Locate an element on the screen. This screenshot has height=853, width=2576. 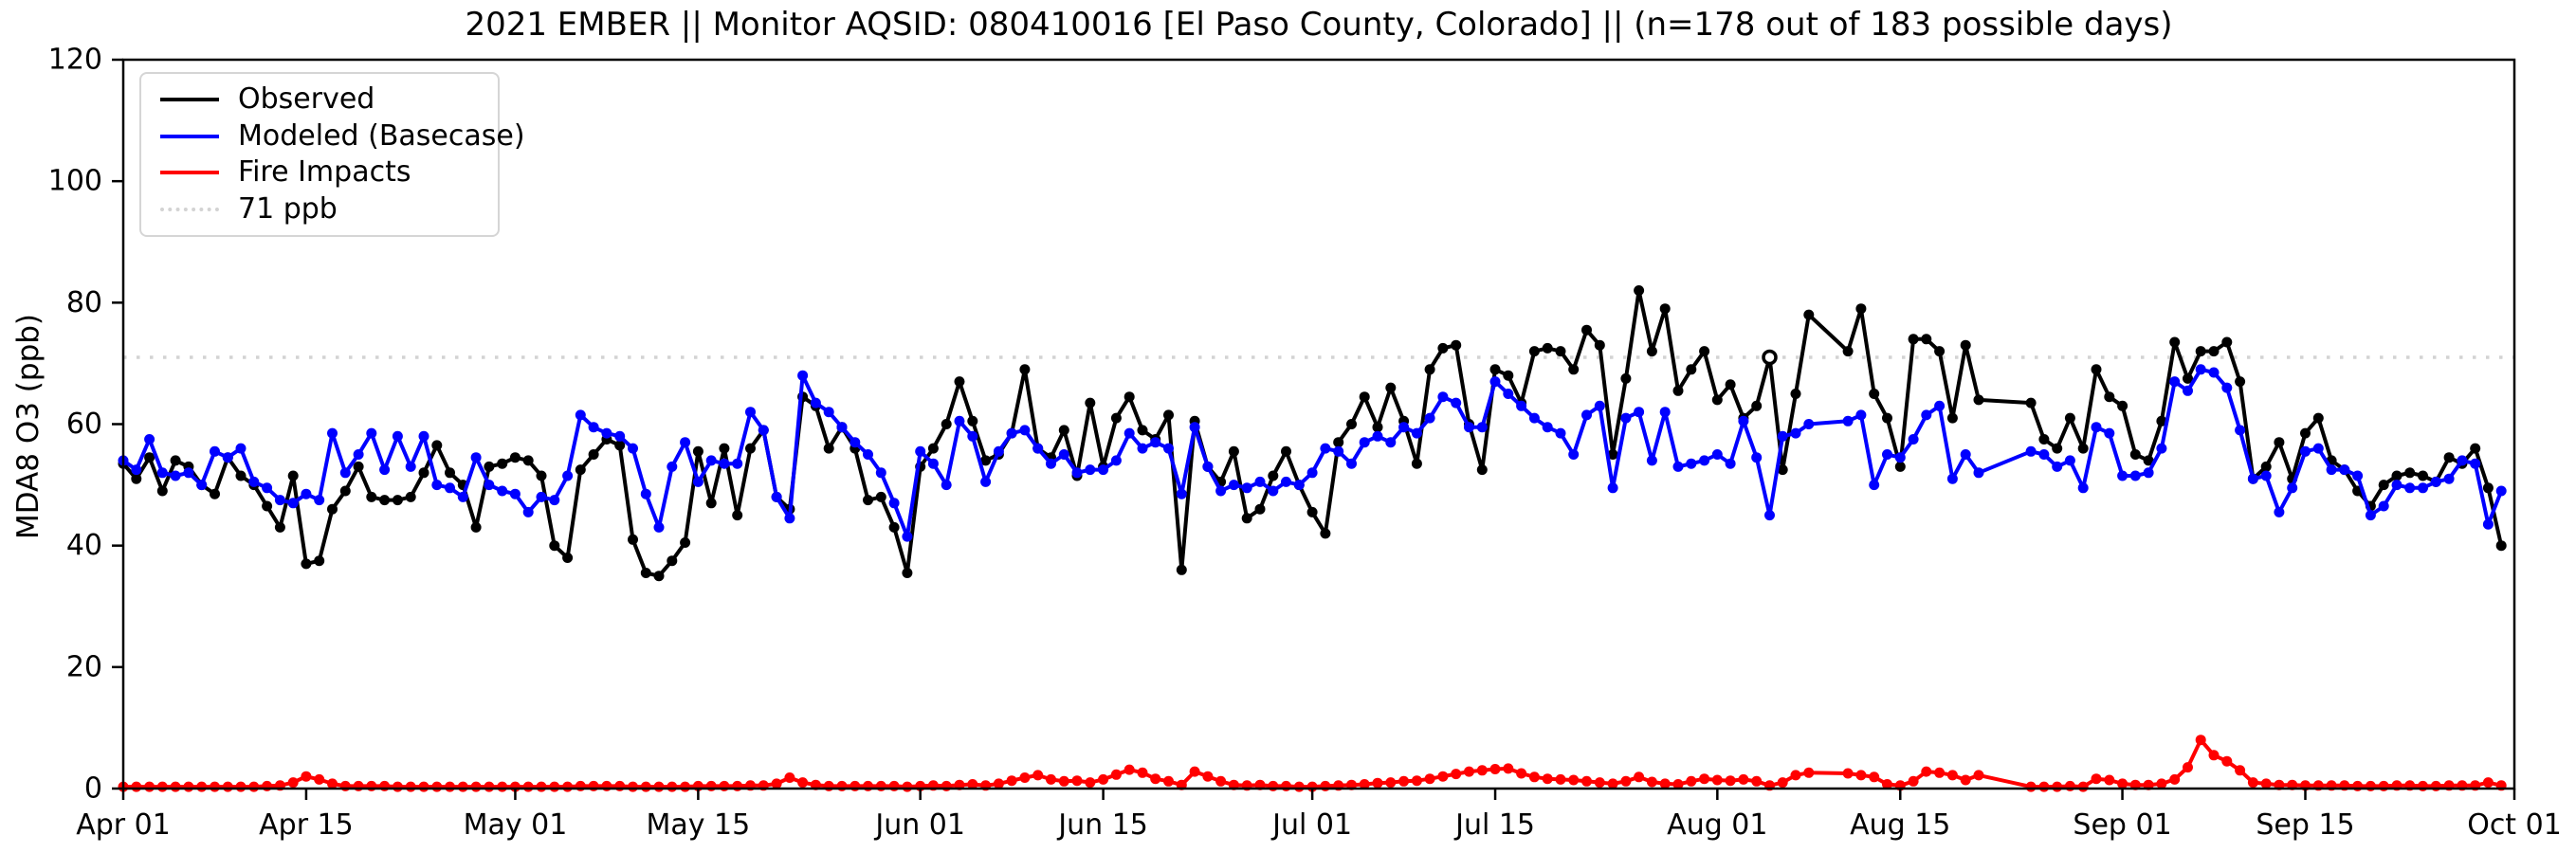
series-line is located at coordinates (1312, 763).